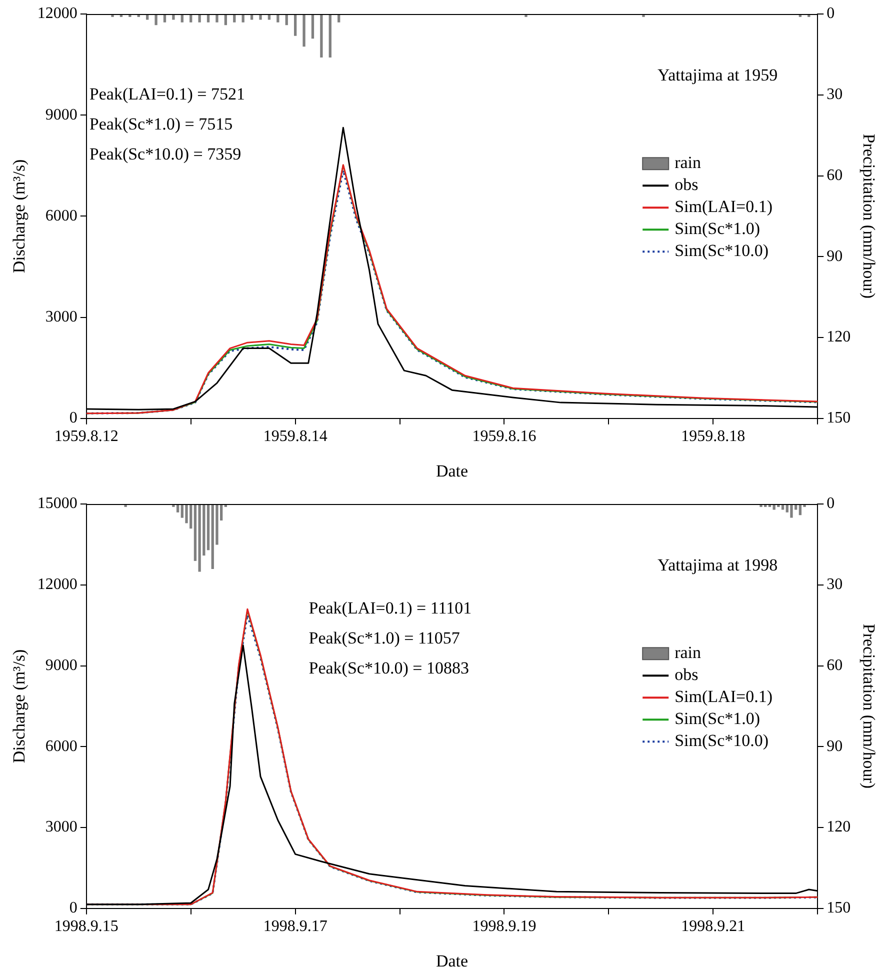  Describe the element at coordinates (57, 503) in the screenshot. I see `y-tick-label: 15000` at that location.